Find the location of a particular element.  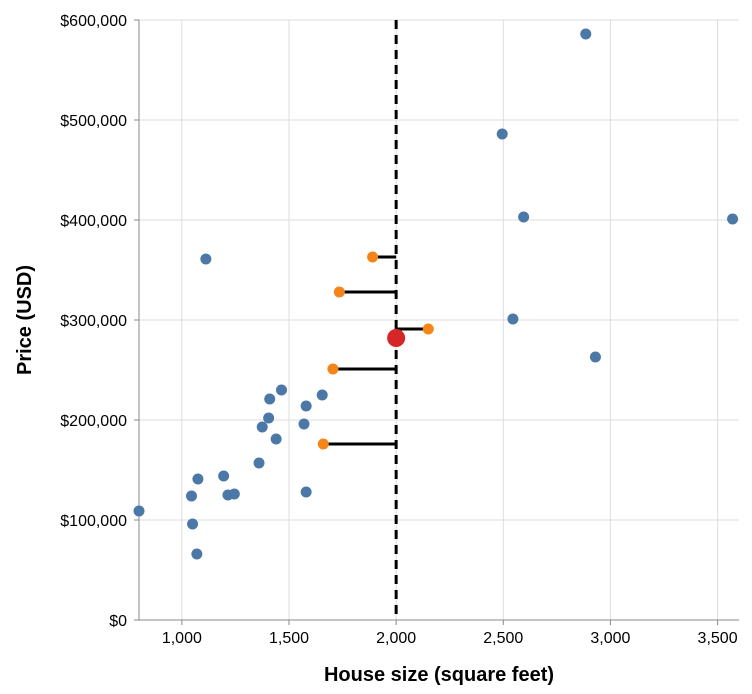

x-axis-title: House size (square feet) is located at coordinates (439, 675).